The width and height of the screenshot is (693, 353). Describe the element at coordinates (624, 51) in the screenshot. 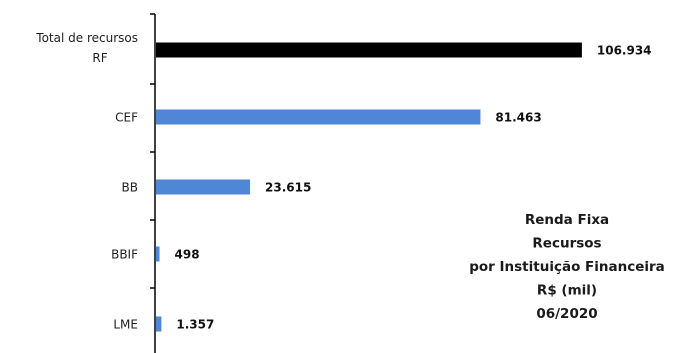

I see `value-label: 106.934` at that location.